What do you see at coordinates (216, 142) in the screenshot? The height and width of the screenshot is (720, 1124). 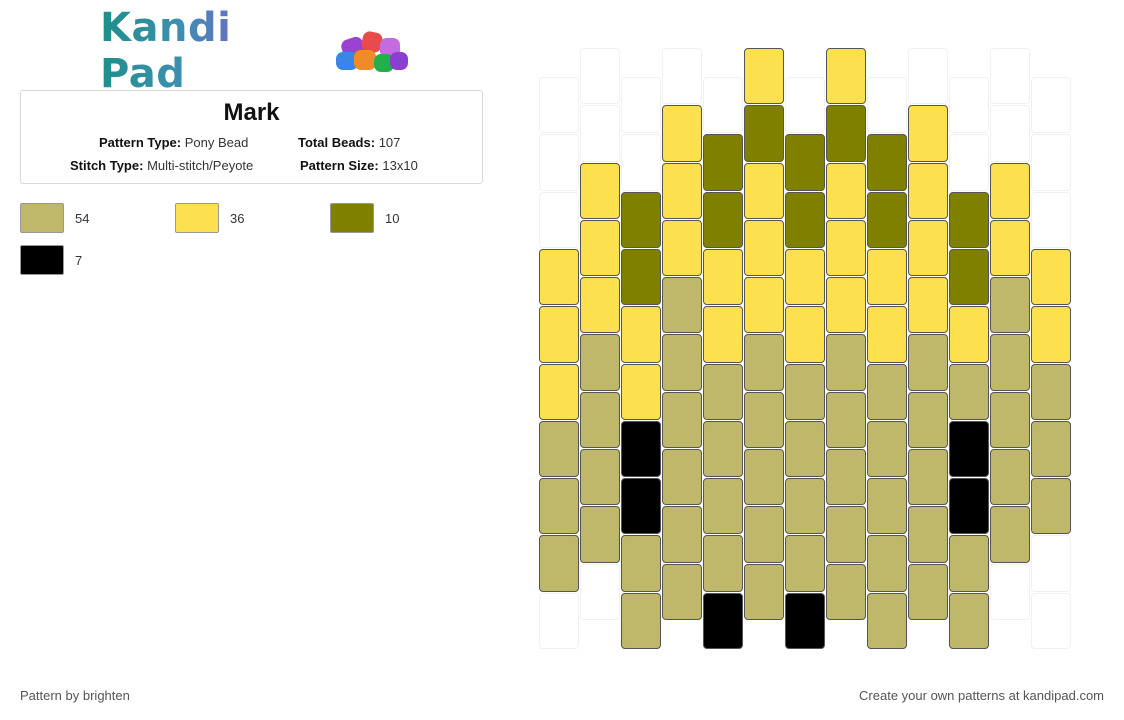 I see `pattern-type-value: Pony Bead` at bounding box center [216, 142].